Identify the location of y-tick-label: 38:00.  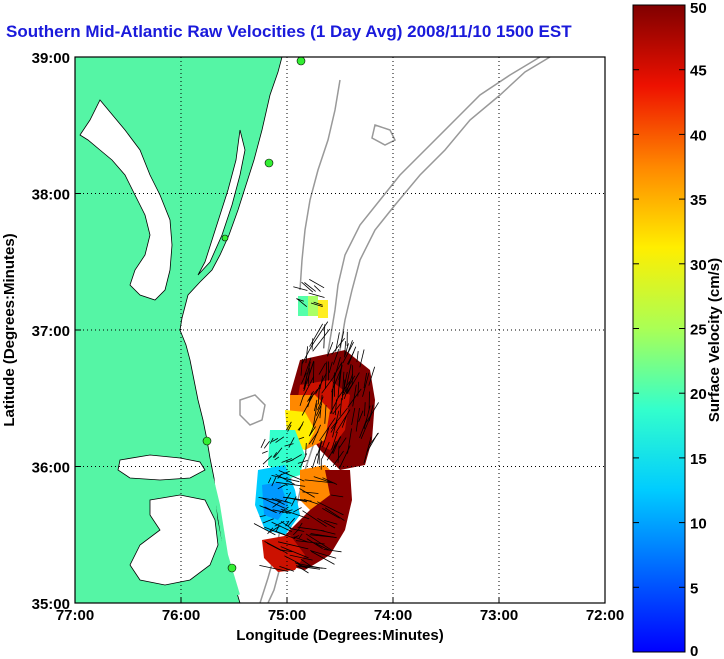
(51, 195).